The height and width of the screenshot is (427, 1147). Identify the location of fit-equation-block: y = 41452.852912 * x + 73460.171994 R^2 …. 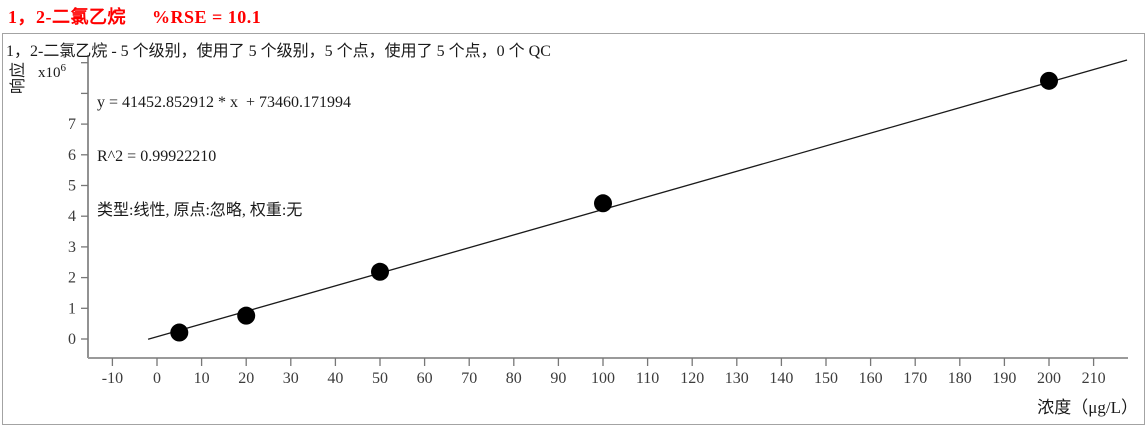
(224, 157).